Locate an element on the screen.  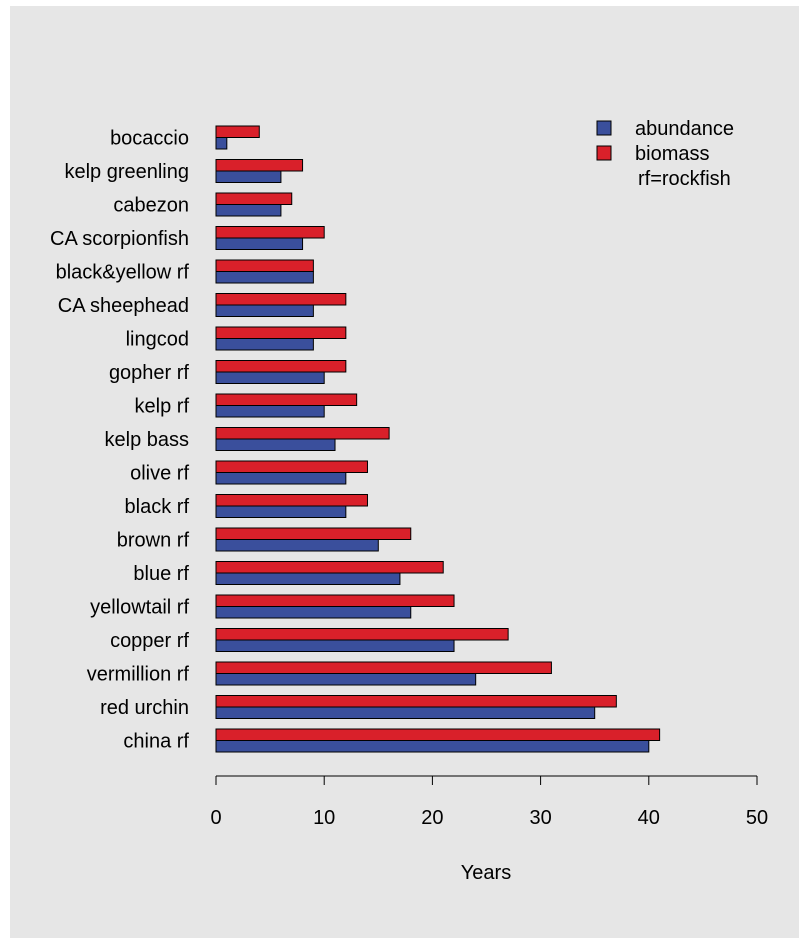
category-label: lingcod is located at coordinates (157, 340).